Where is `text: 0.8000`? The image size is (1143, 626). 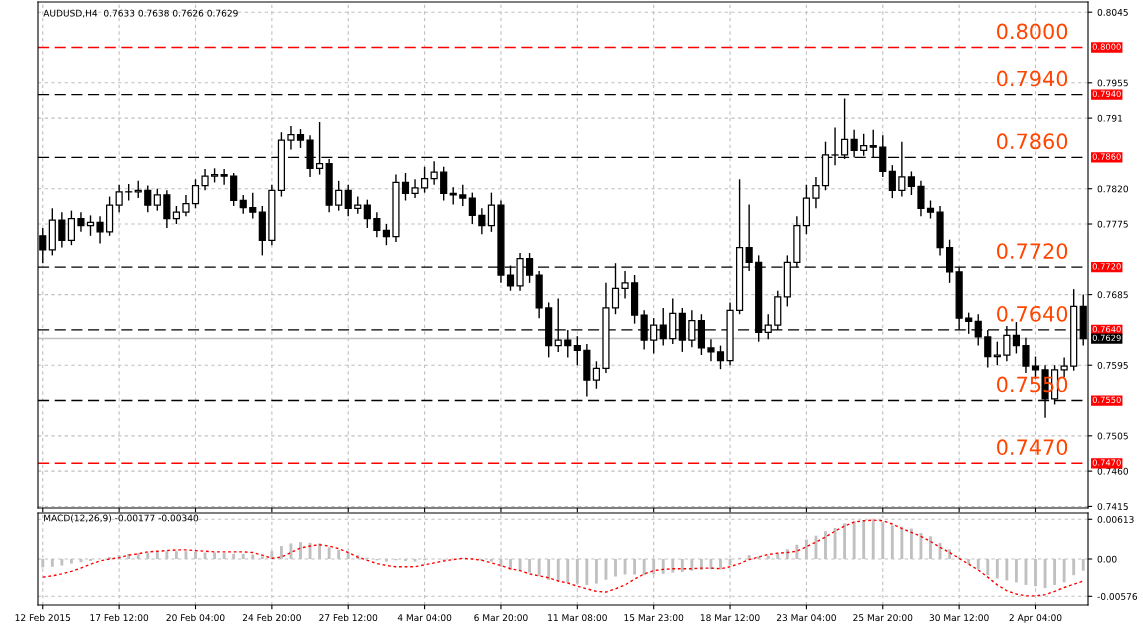 text: 0.8000 is located at coordinates (1032, 31).